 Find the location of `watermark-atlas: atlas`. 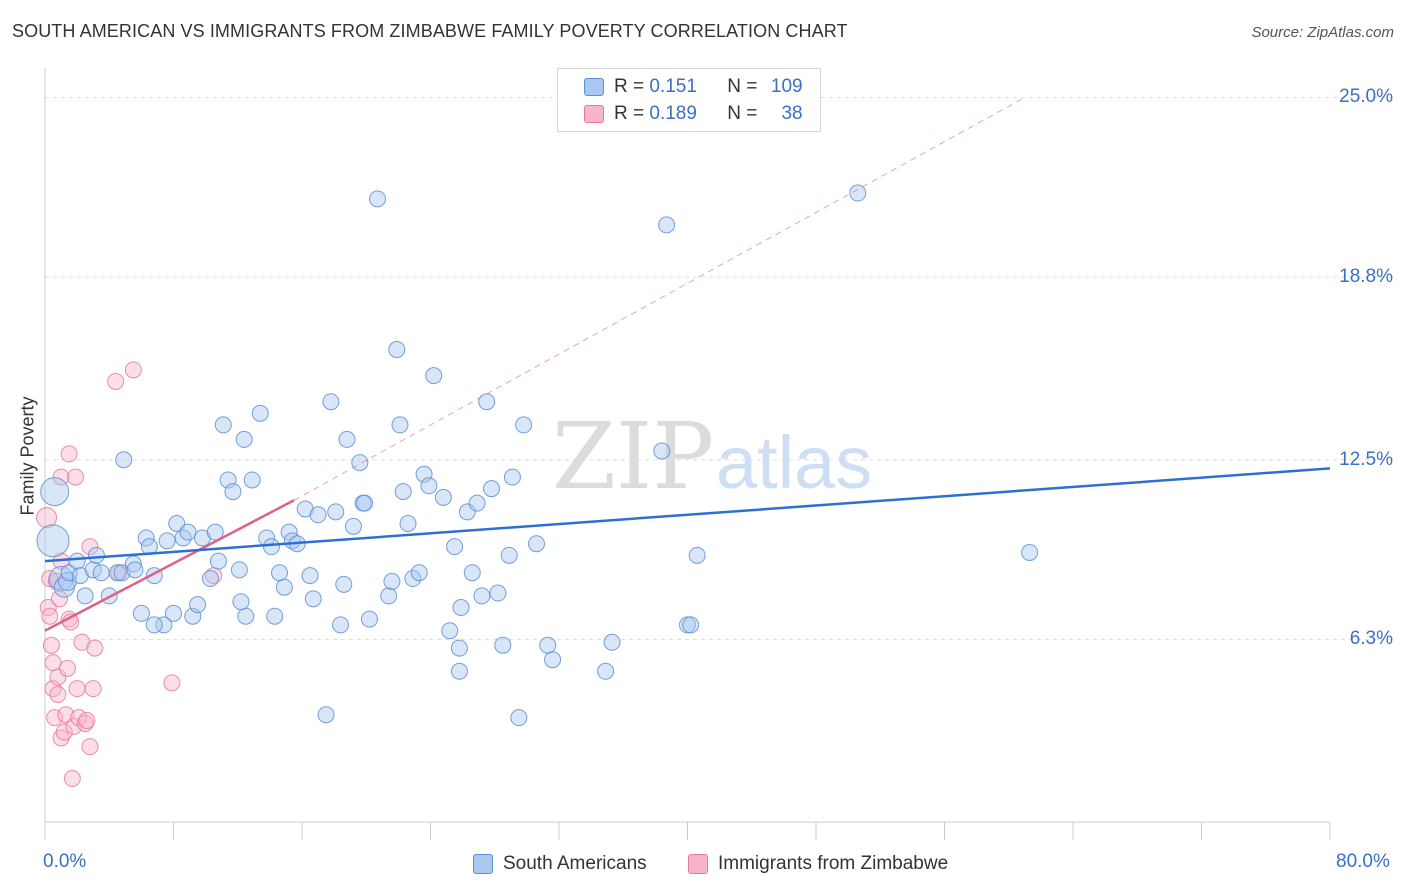

watermark-atlas: atlas is located at coordinates (794, 462).